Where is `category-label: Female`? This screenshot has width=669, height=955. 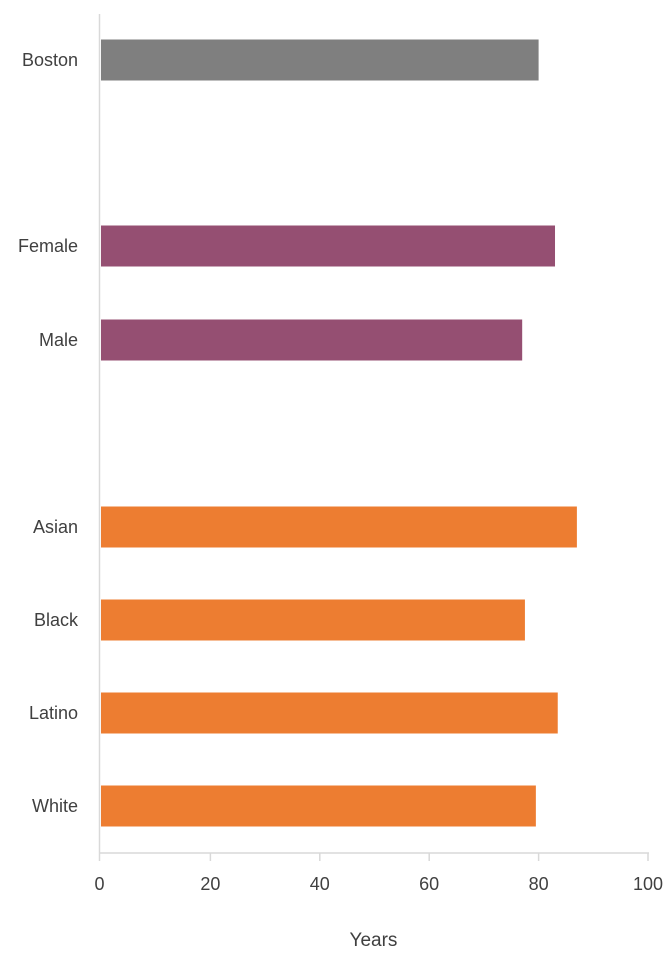
category-label: Female is located at coordinates (48, 246).